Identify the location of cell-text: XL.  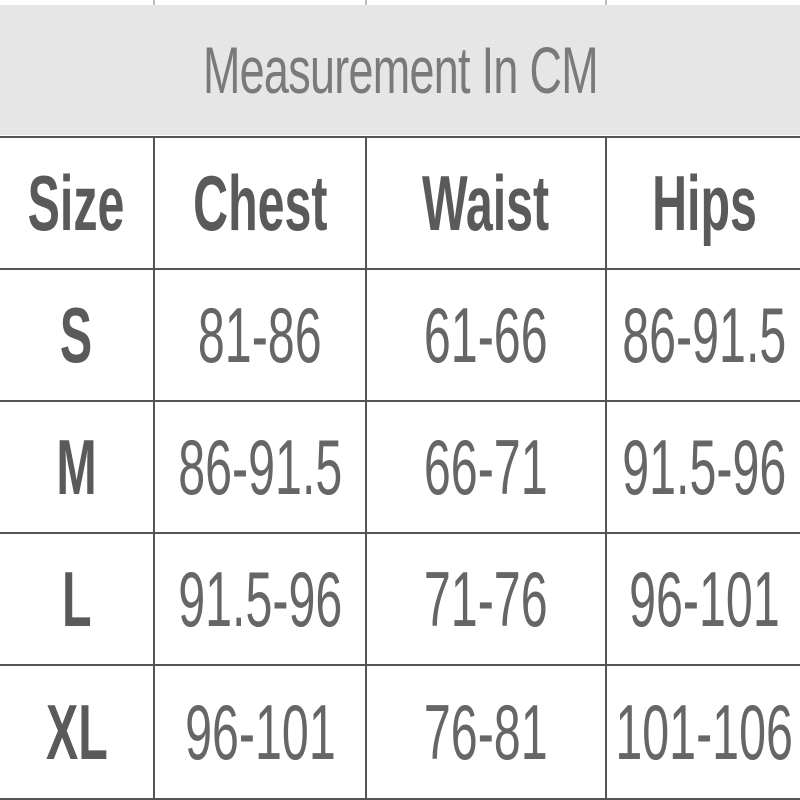
(76, 731).